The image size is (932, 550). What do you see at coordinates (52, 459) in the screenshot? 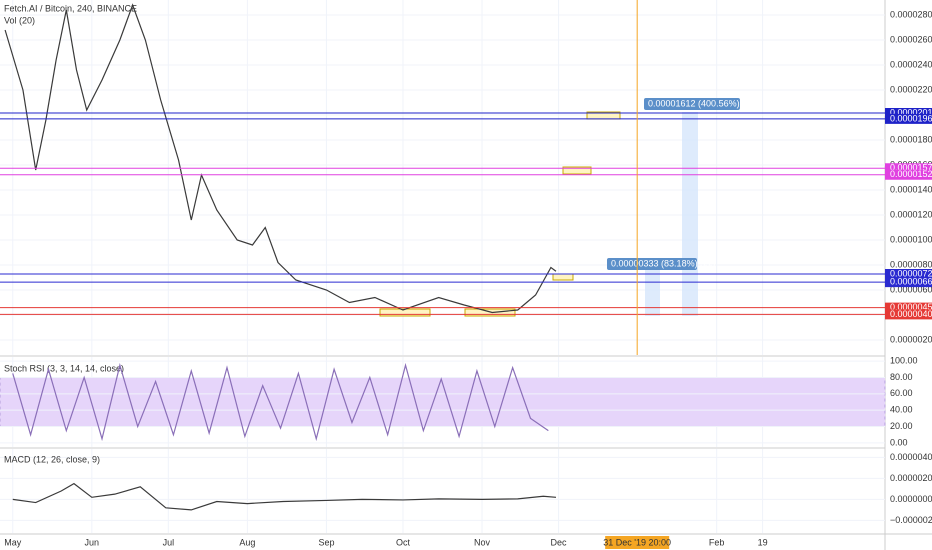
I see `indicator-label: MACD (12, 26, close, 9)` at bounding box center [52, 459].